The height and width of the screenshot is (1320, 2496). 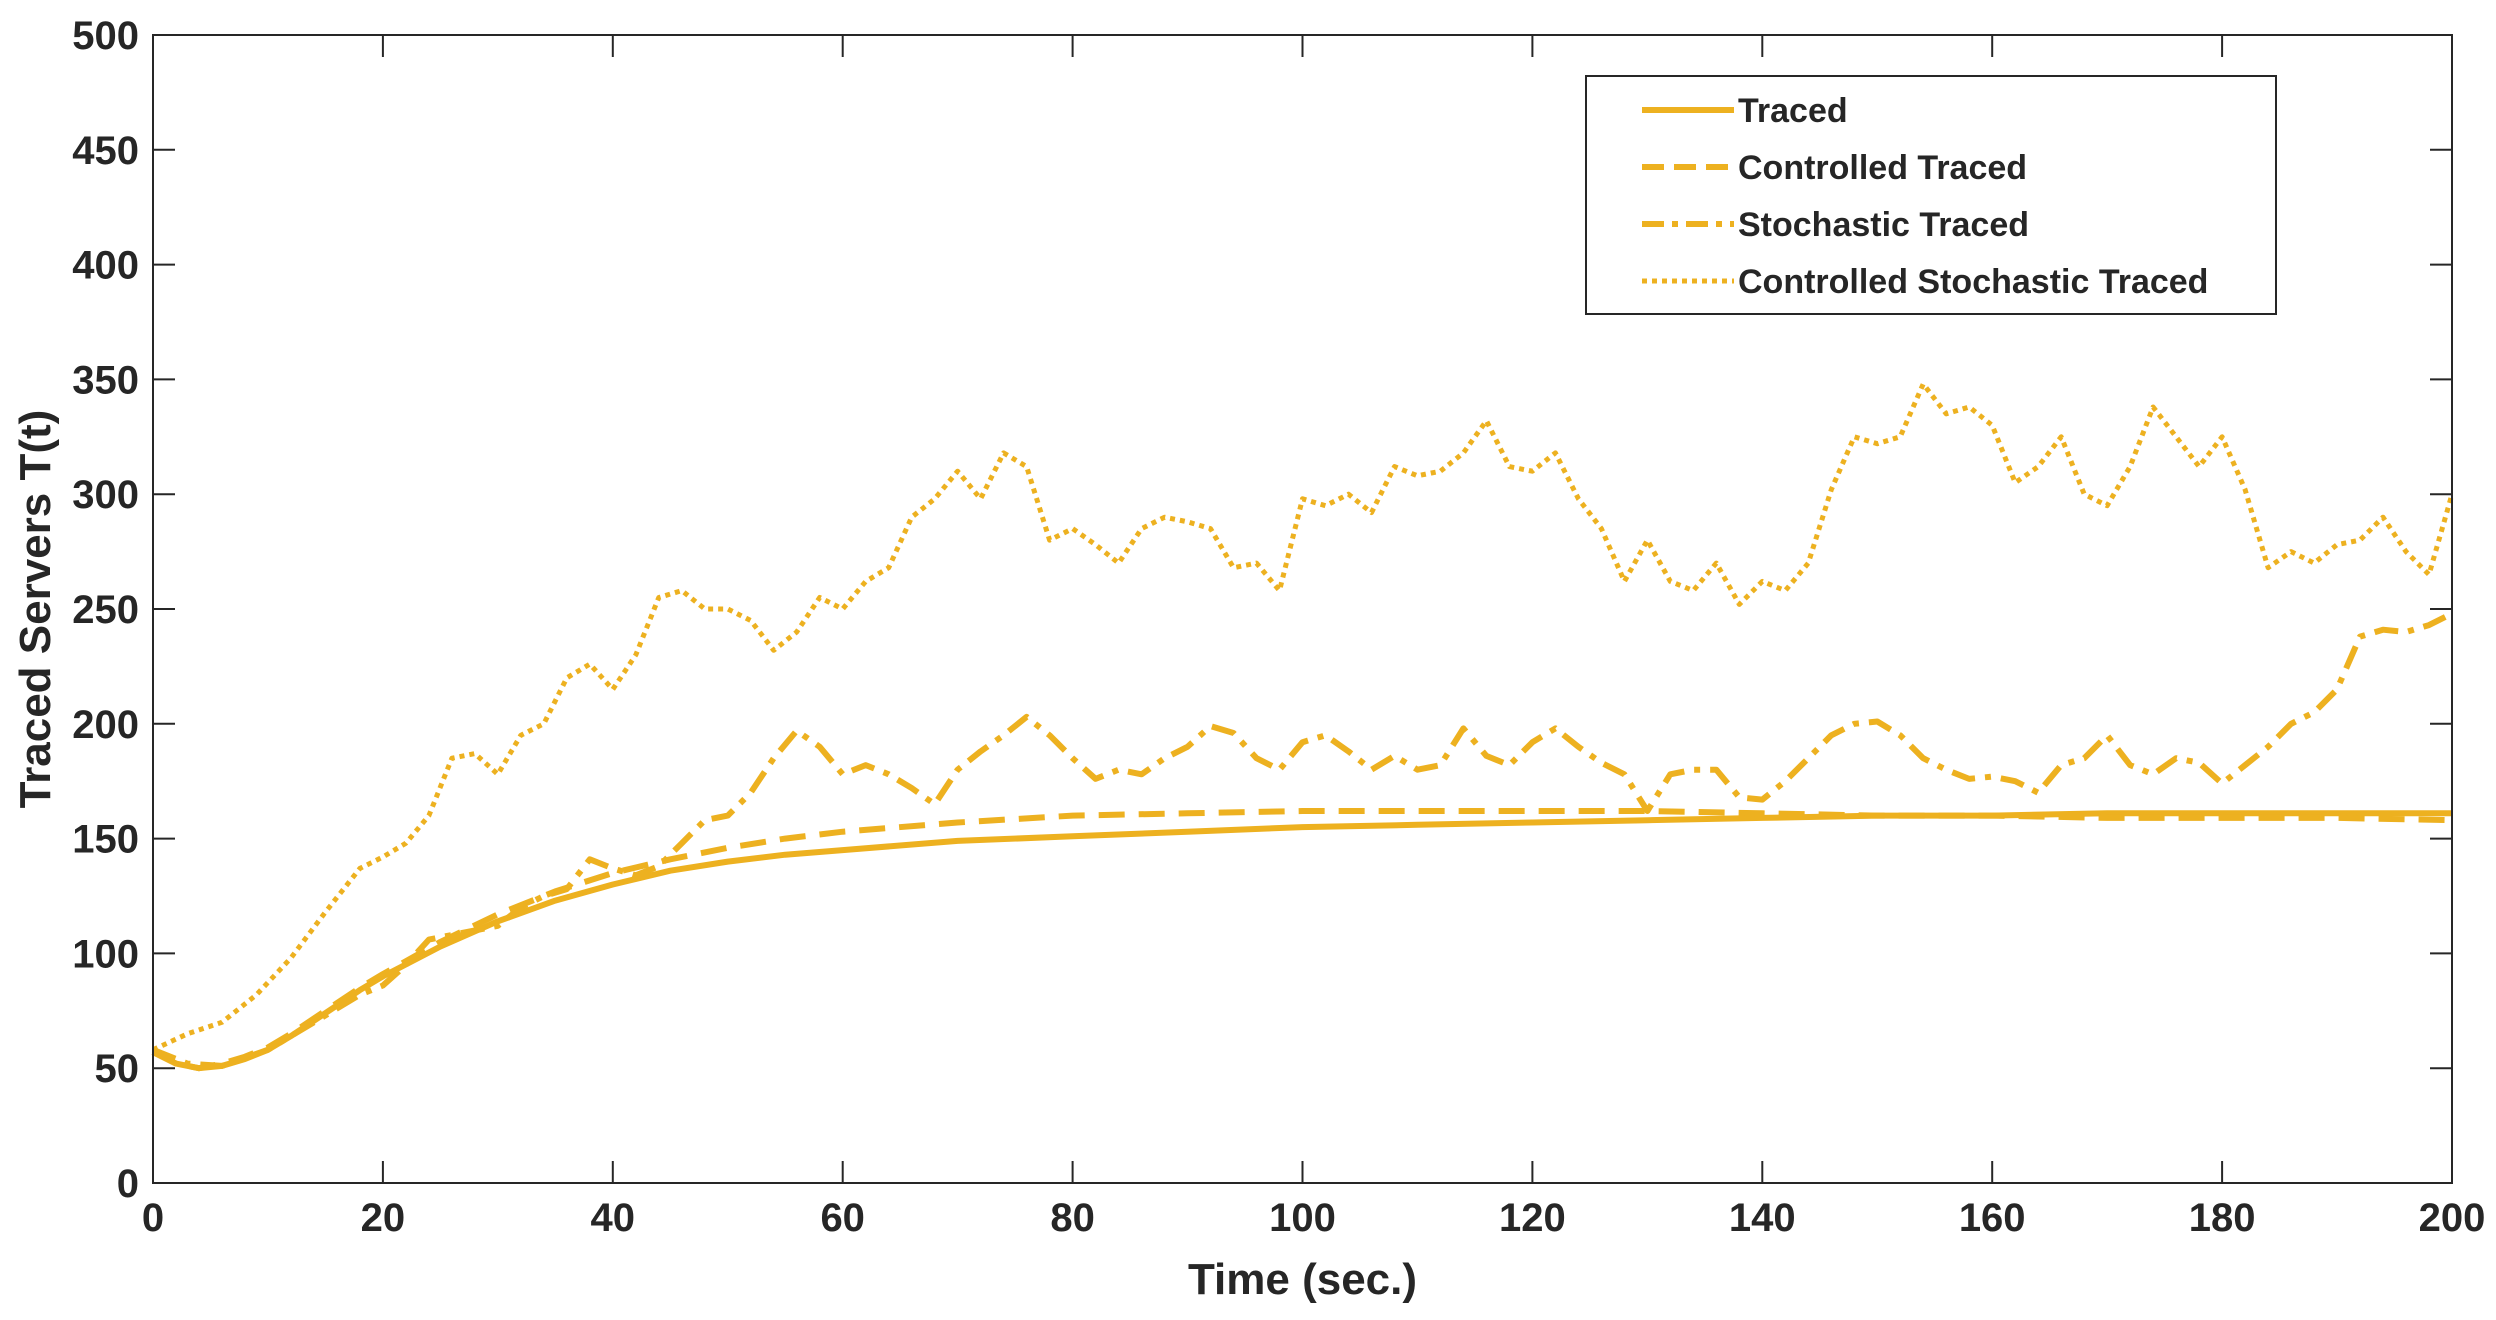 What do you see at coordinates (153, 1218) in the screenshot?
I see `x-tick-label: 0` at bounding box center [153, 1218].